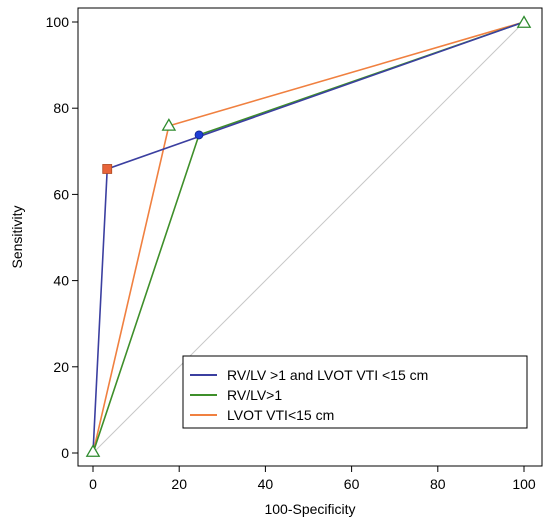 Image resolution: width=550 pixels, height=526 pixels. Describe the element at coordinates (352, 484) in the screenshot. I see `x-tick-label: 60` at that location.